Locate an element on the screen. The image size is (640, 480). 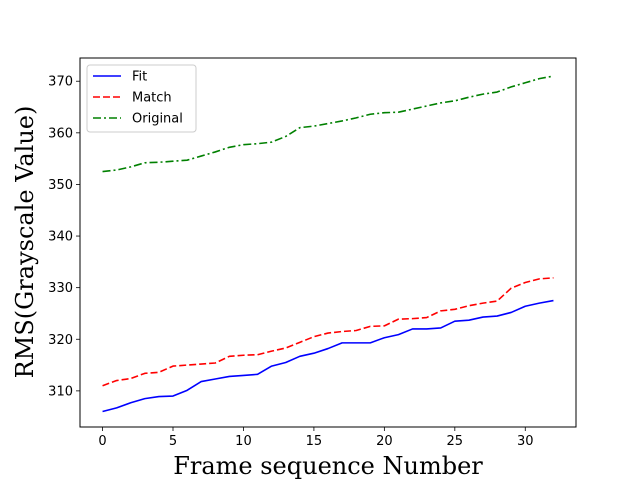
x-tick-label: 30 is located at coordinates (525, 441).